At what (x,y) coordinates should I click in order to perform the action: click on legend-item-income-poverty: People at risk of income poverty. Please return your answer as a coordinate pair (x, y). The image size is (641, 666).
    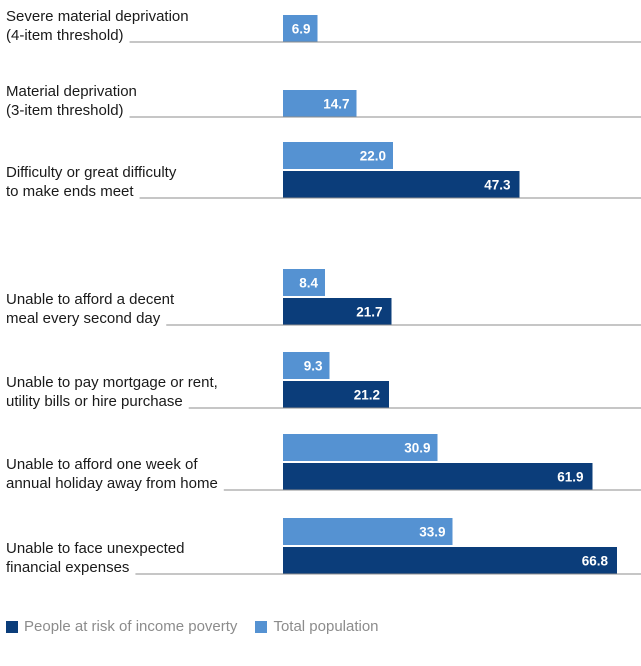
    Looking at the image, I should click on (121, 626).